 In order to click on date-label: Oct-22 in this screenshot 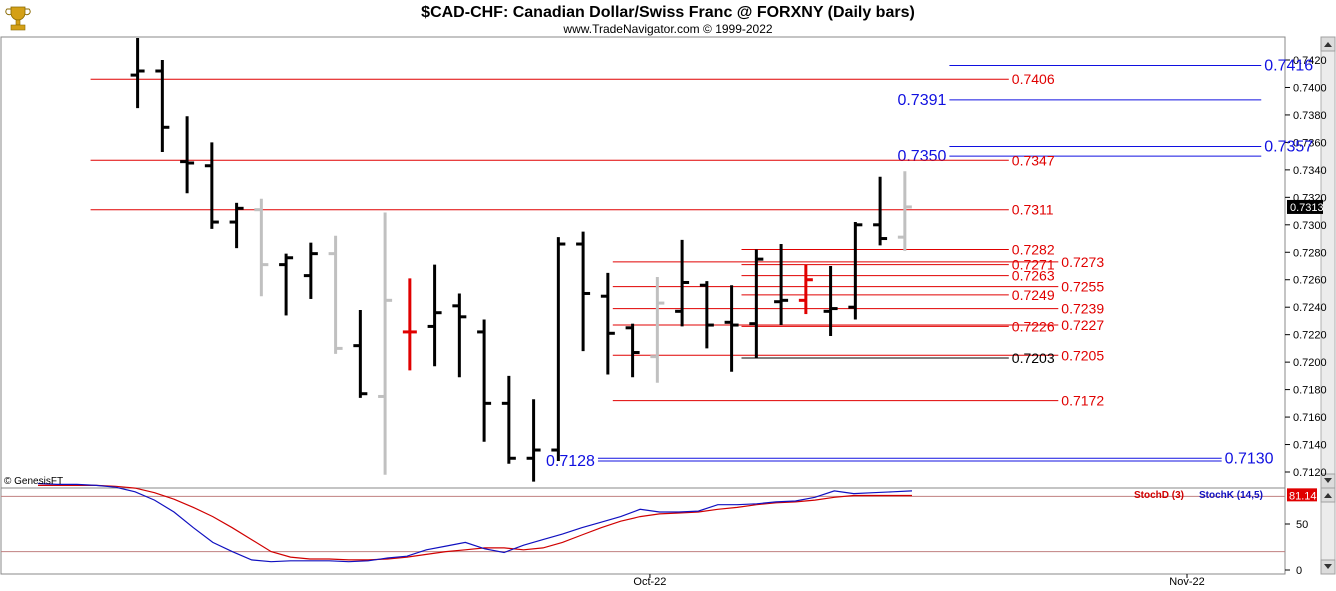, I will do `click(649, 582)`.